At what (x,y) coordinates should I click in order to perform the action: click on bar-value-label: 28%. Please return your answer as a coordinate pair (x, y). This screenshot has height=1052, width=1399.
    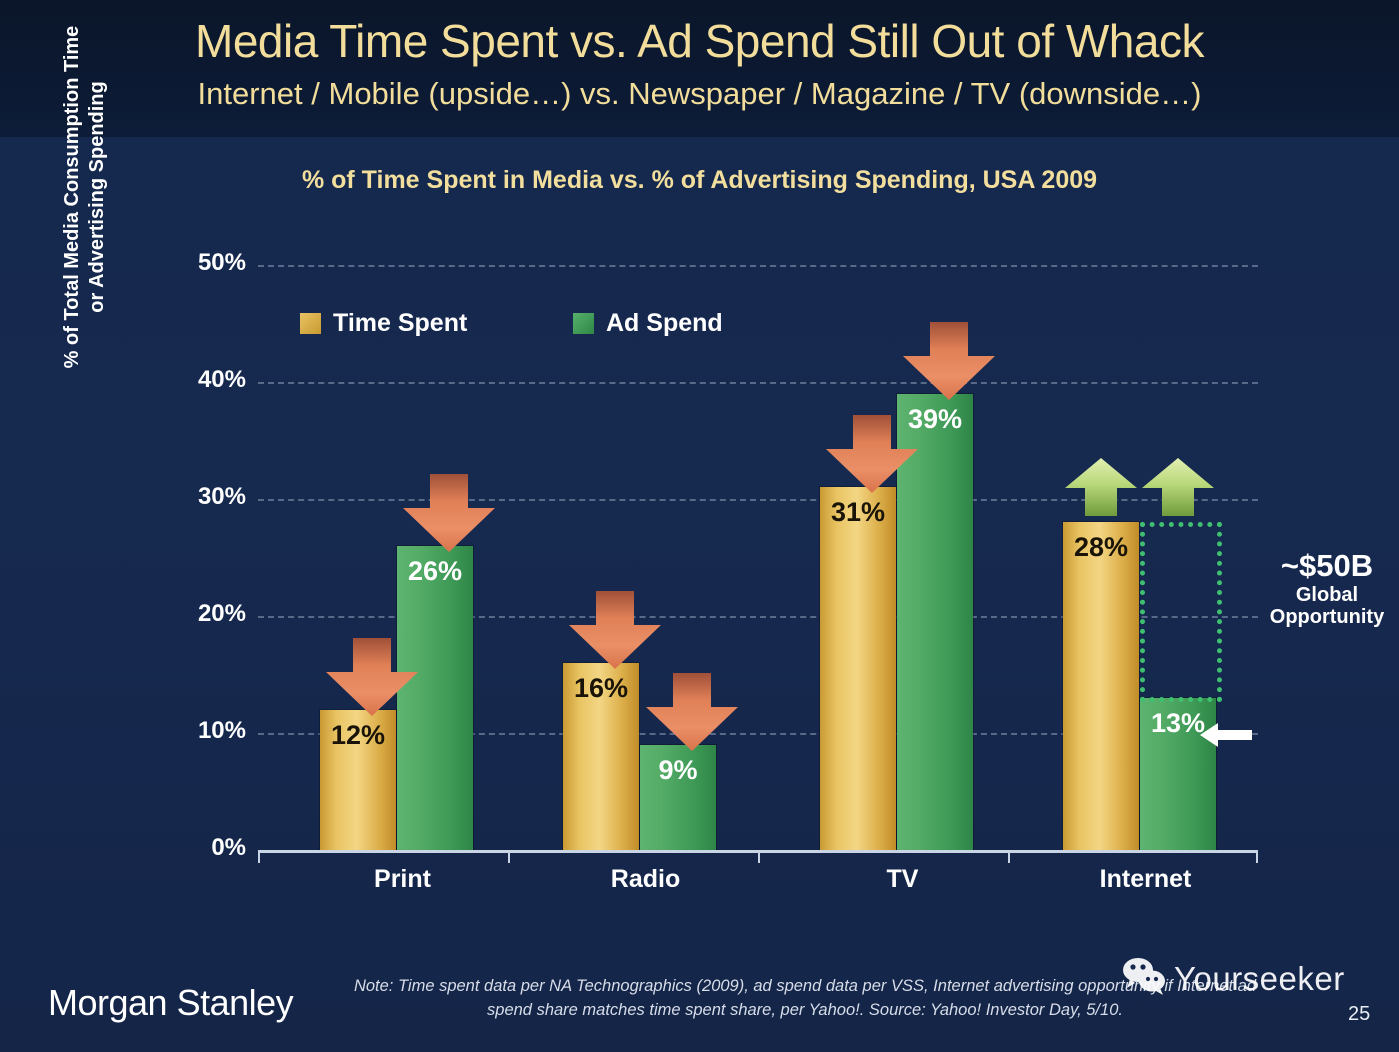
    Looking at the image, I should click on (1101, 547).